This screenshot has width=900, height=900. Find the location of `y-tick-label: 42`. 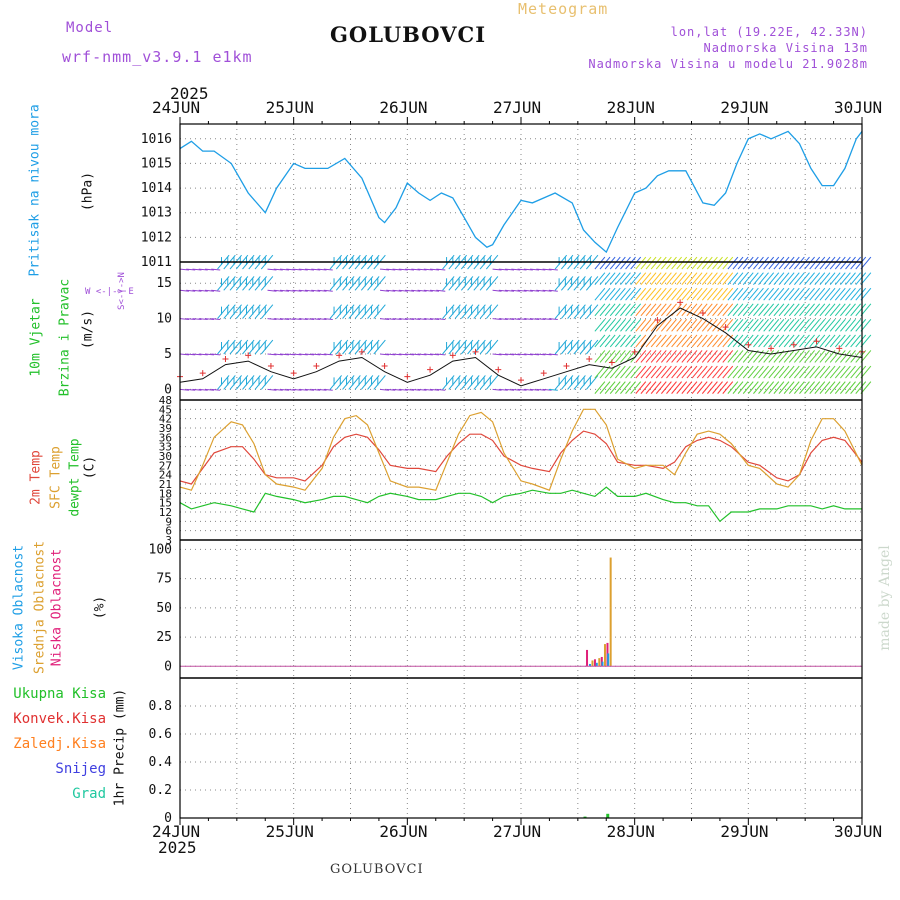

y-tick-label: 42 is located at coordinates (165, 419).